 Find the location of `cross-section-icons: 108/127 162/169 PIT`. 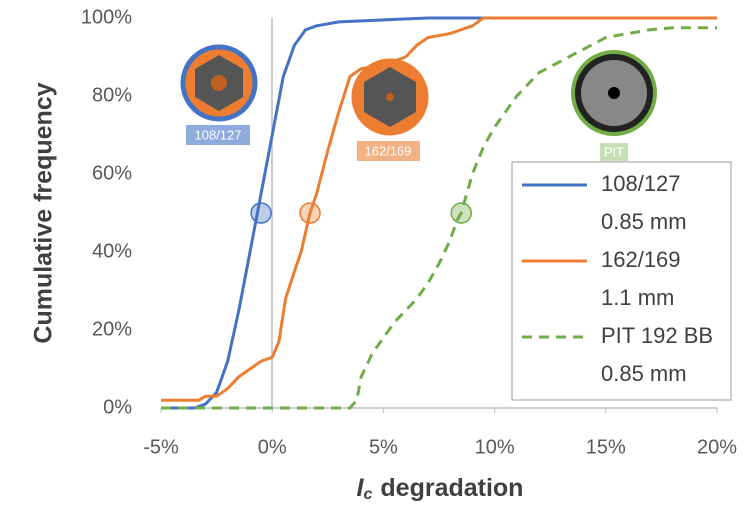

cross-section-icons: 108/127 162/169 PIT is located at coordinates (418, 102).